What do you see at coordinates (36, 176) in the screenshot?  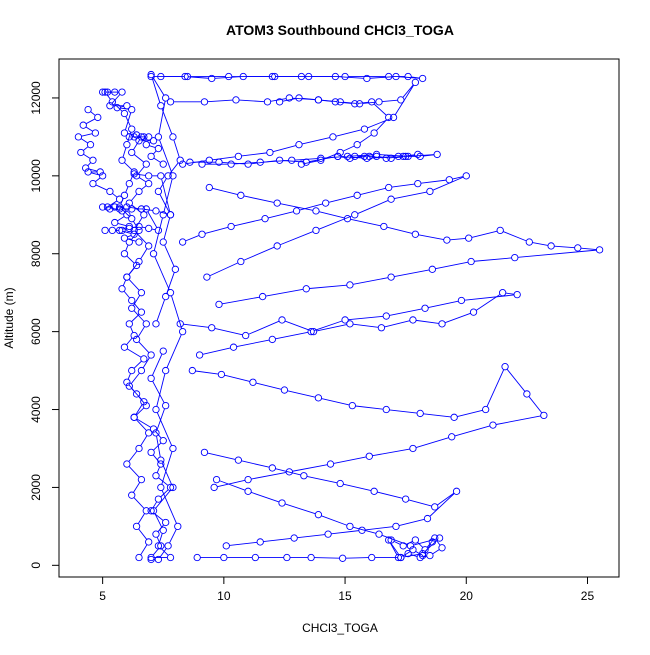 I see `y-tick-label: 10000` at bounding box center [36, 176].